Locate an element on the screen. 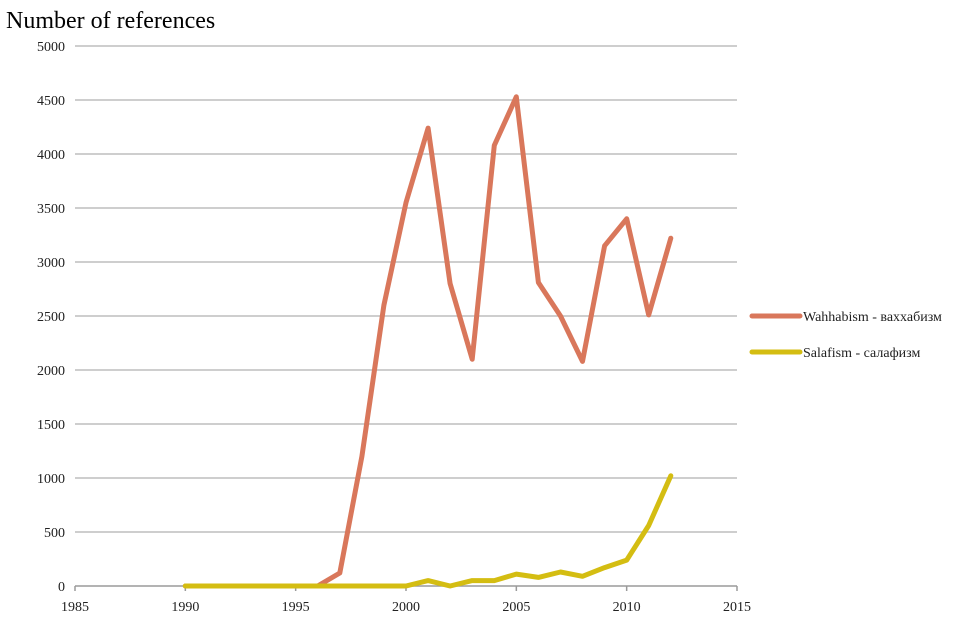  y-tick-3500: 3500 is located at coordinates (51, 209).